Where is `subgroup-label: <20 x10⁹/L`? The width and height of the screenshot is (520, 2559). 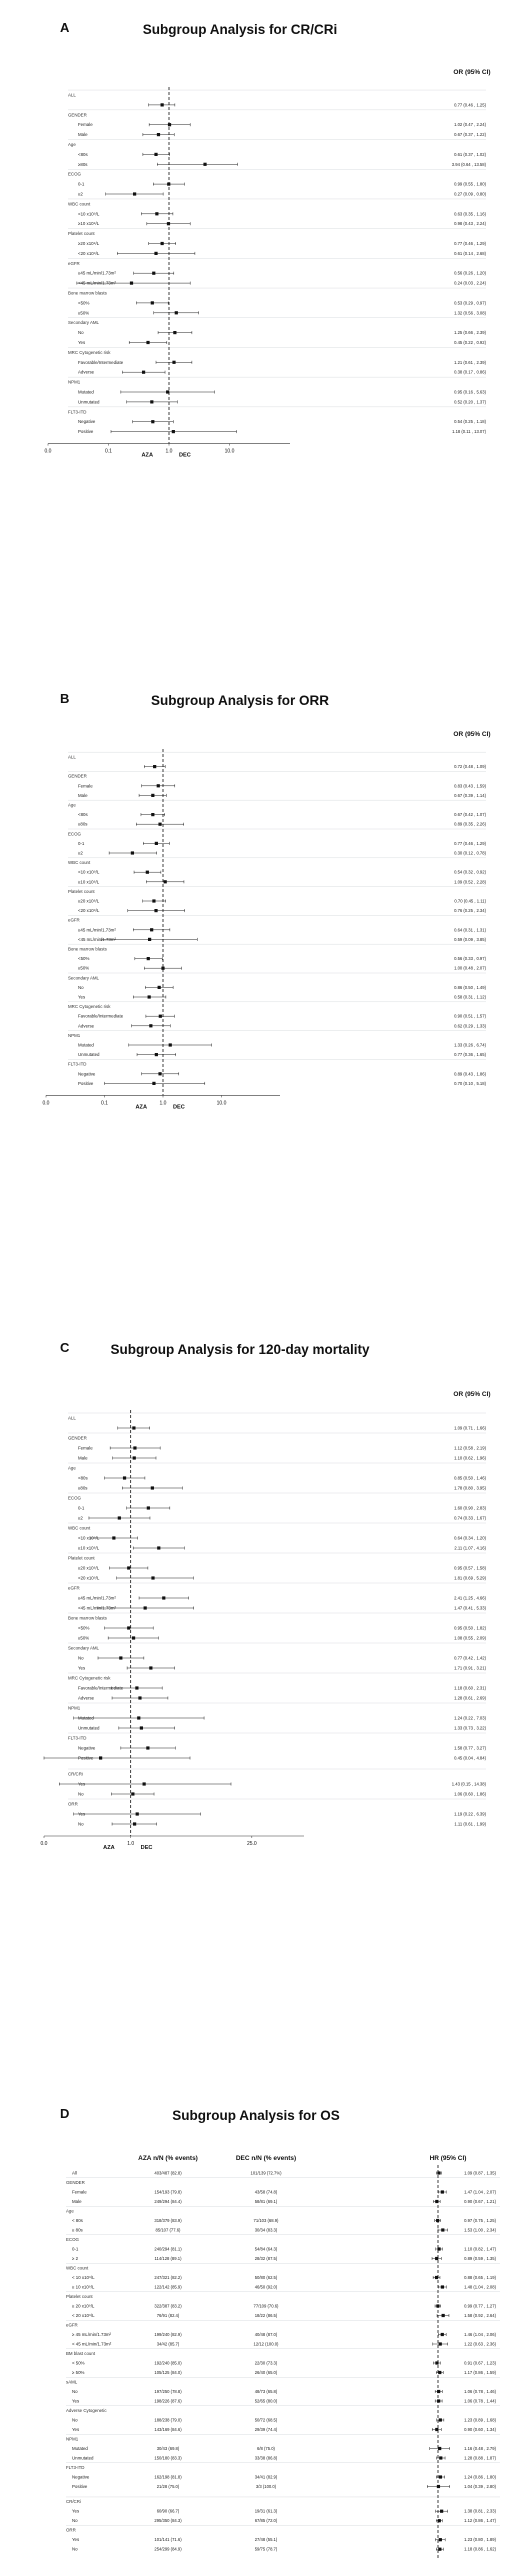 subgroup-label: <20 x10⁹/L is located at coordinates (89, 910).